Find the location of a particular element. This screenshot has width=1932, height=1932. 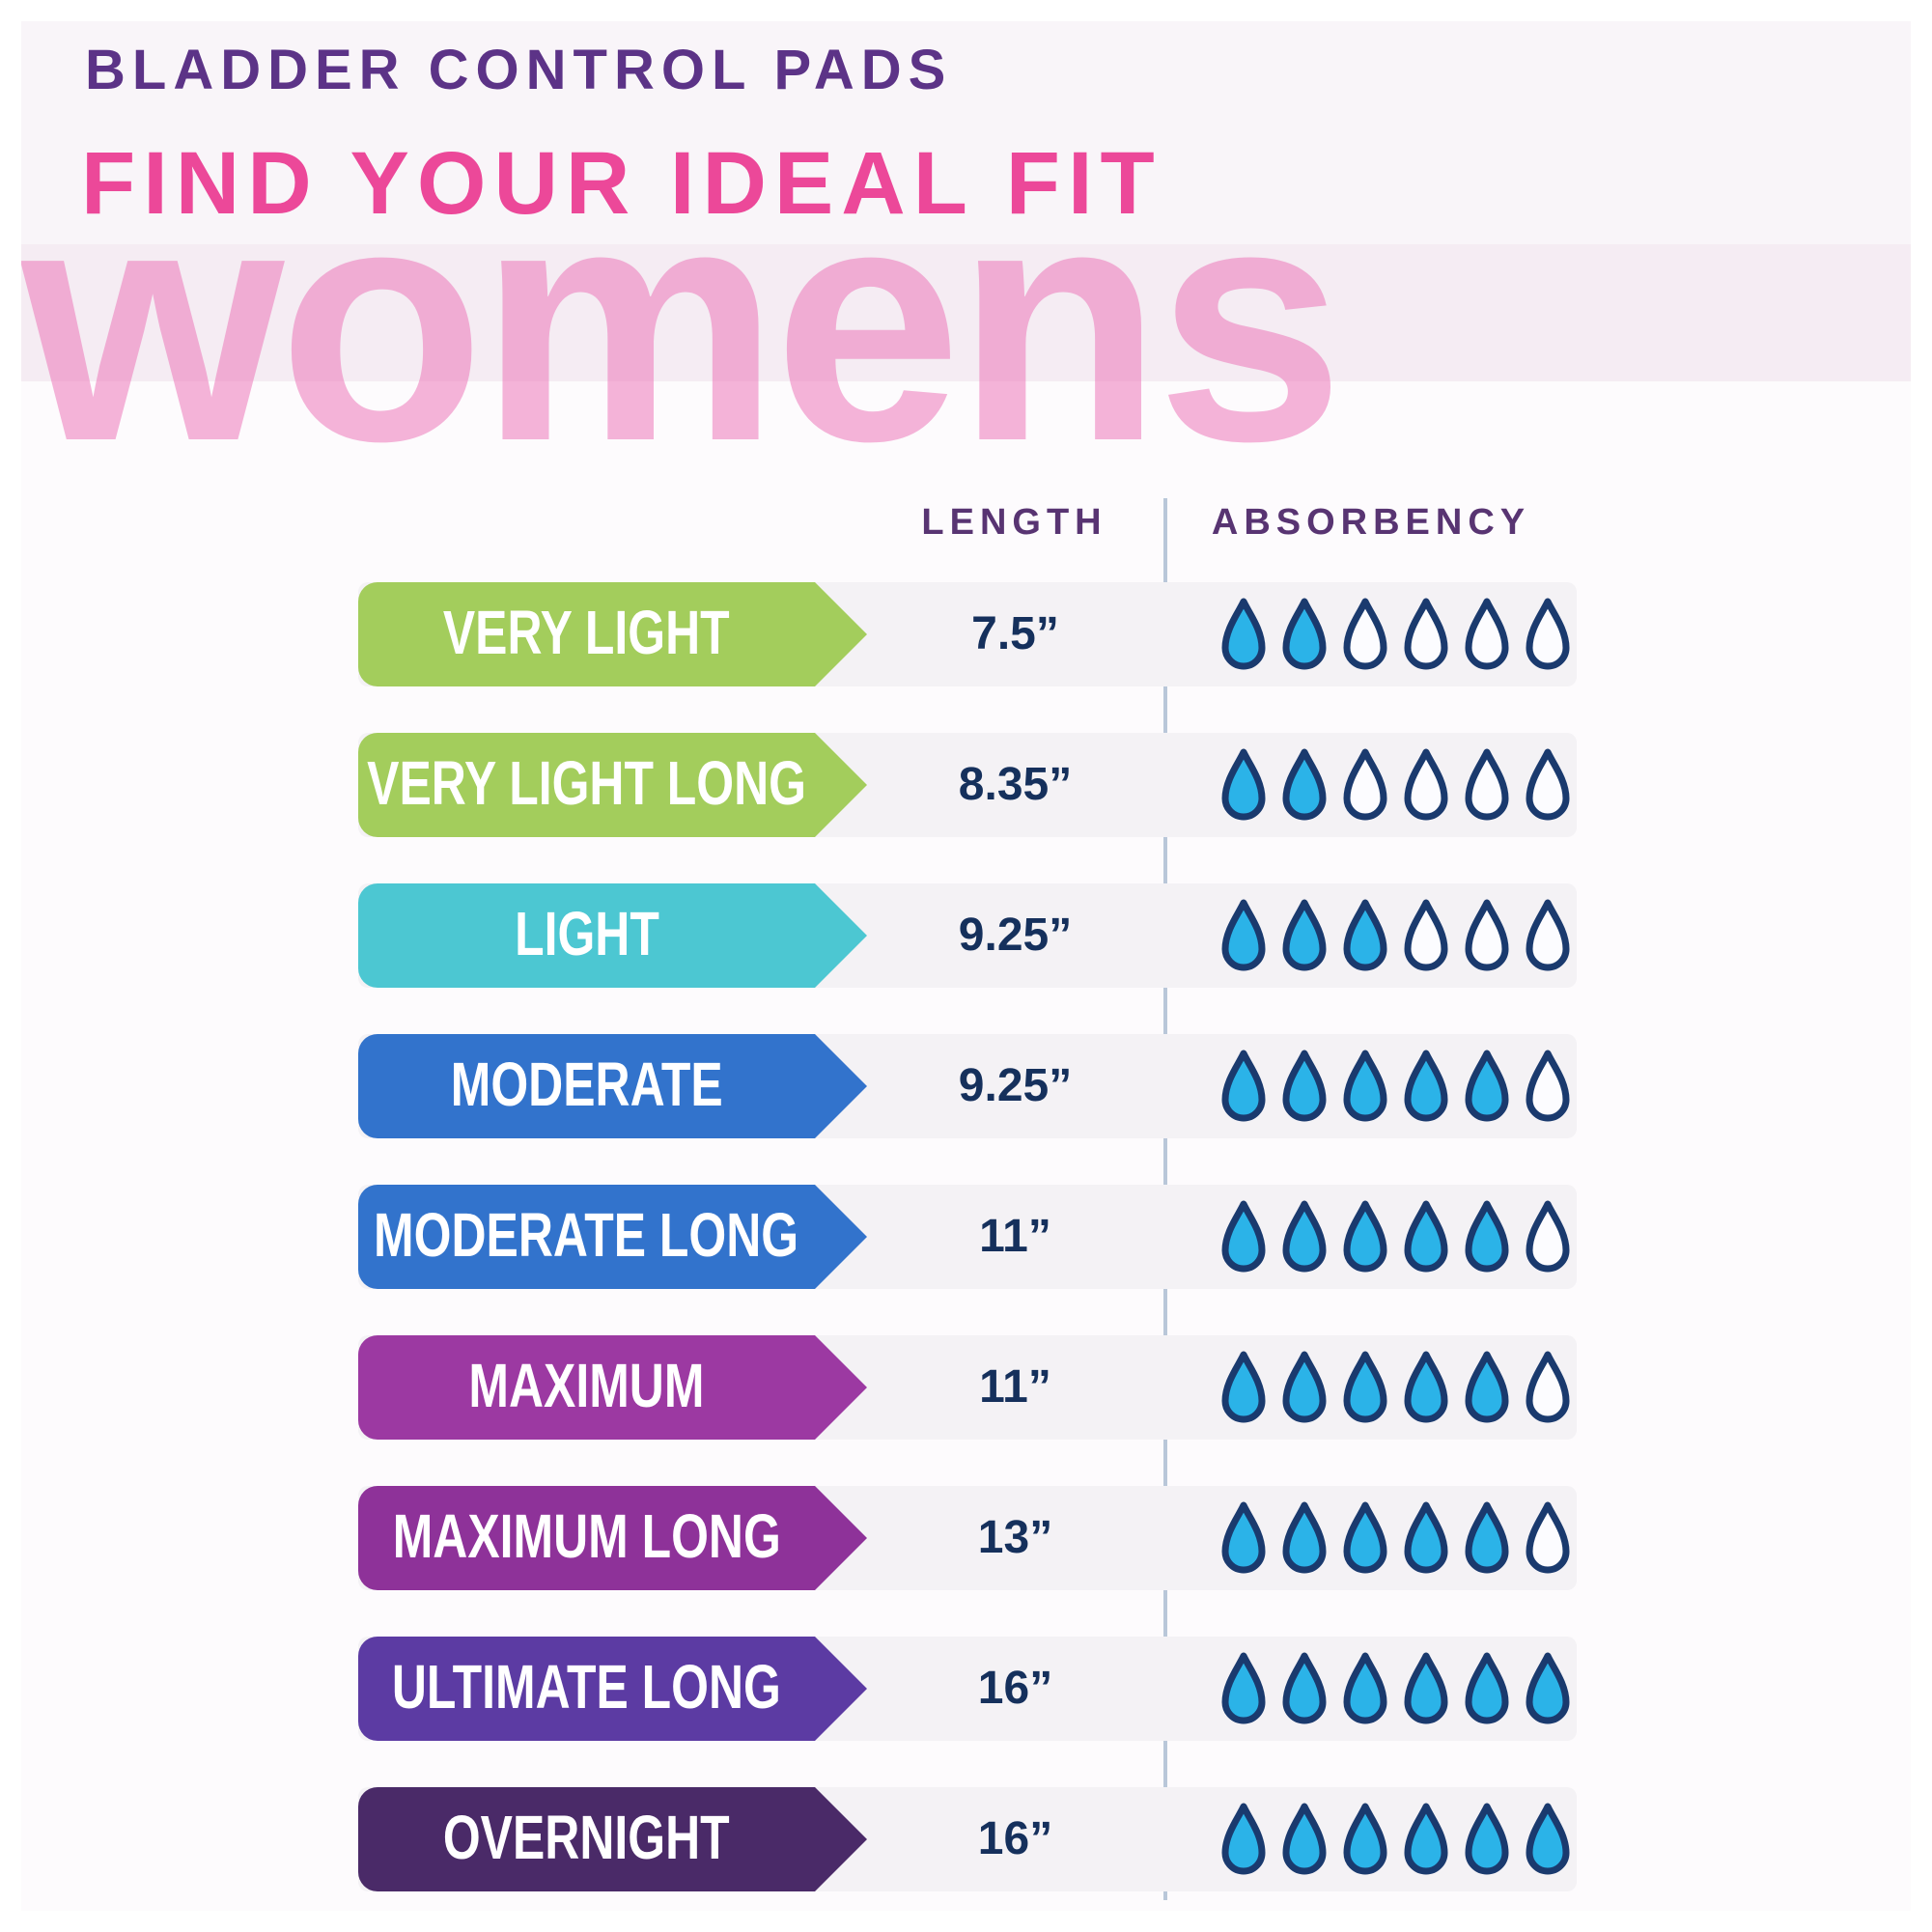

product-pill-body: MODERATE is located at coordinates (587, 1086).